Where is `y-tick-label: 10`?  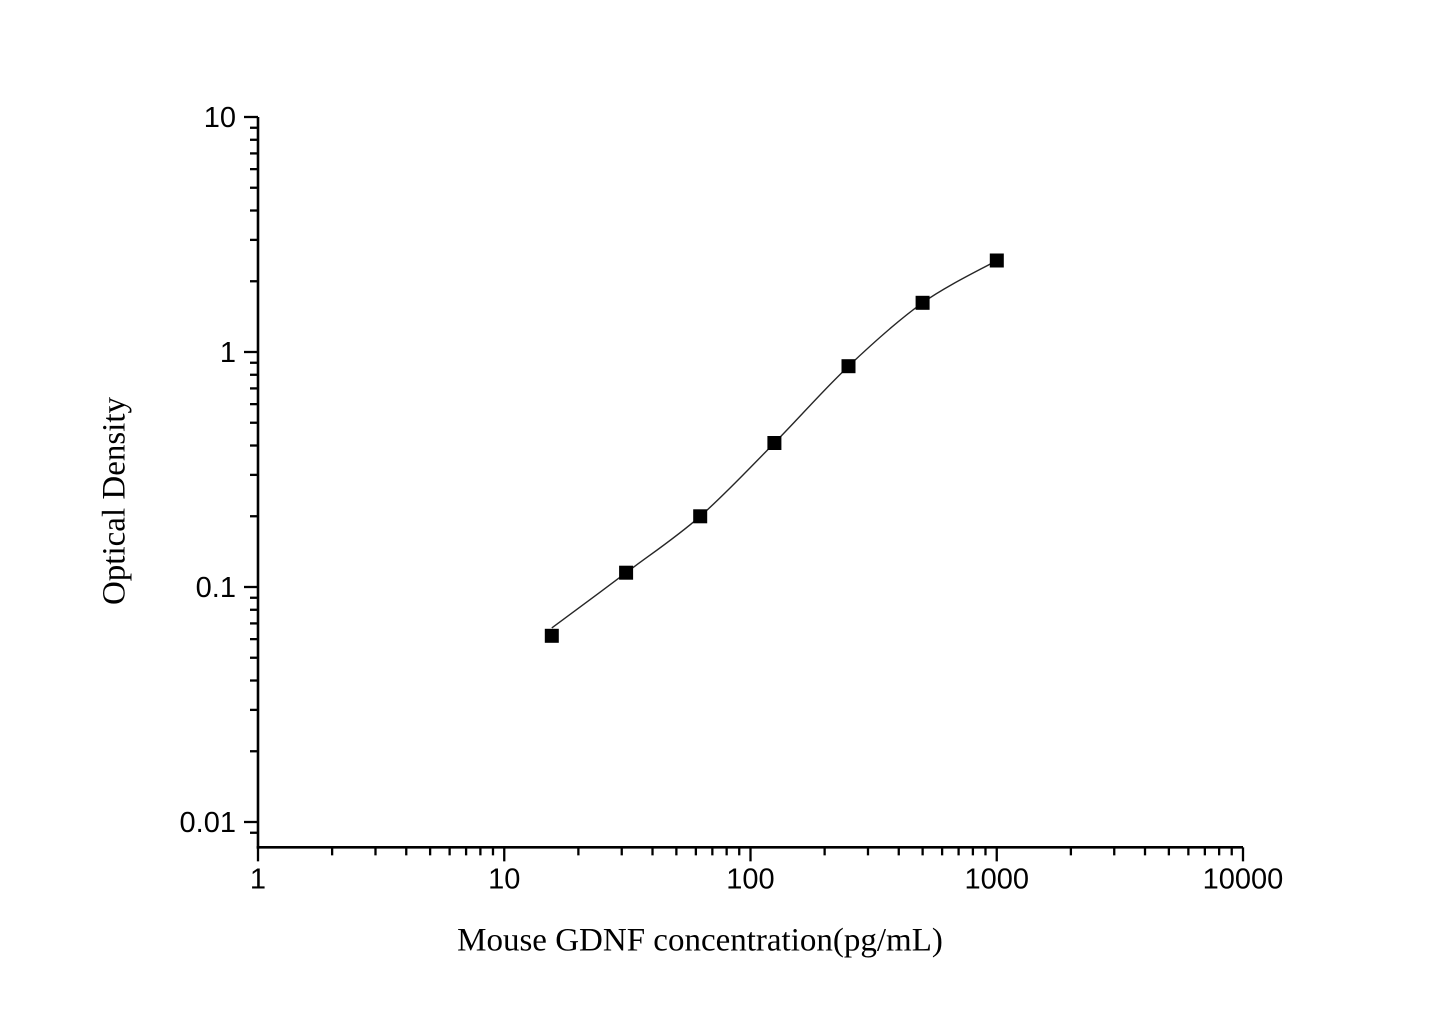
y-tick-label: 10 is located at coordinates (220, 118).